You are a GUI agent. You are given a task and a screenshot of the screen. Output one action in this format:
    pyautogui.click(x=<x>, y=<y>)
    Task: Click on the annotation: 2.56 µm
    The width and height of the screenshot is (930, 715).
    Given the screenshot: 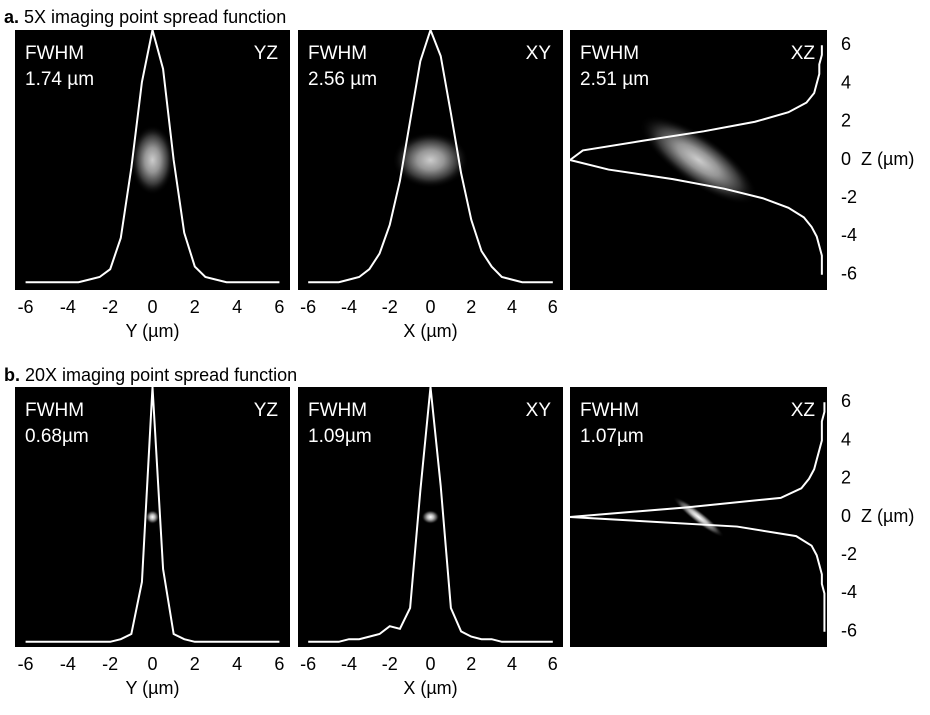 What is the action you would take?
    pyautogui.click(x=342, y=79)
    